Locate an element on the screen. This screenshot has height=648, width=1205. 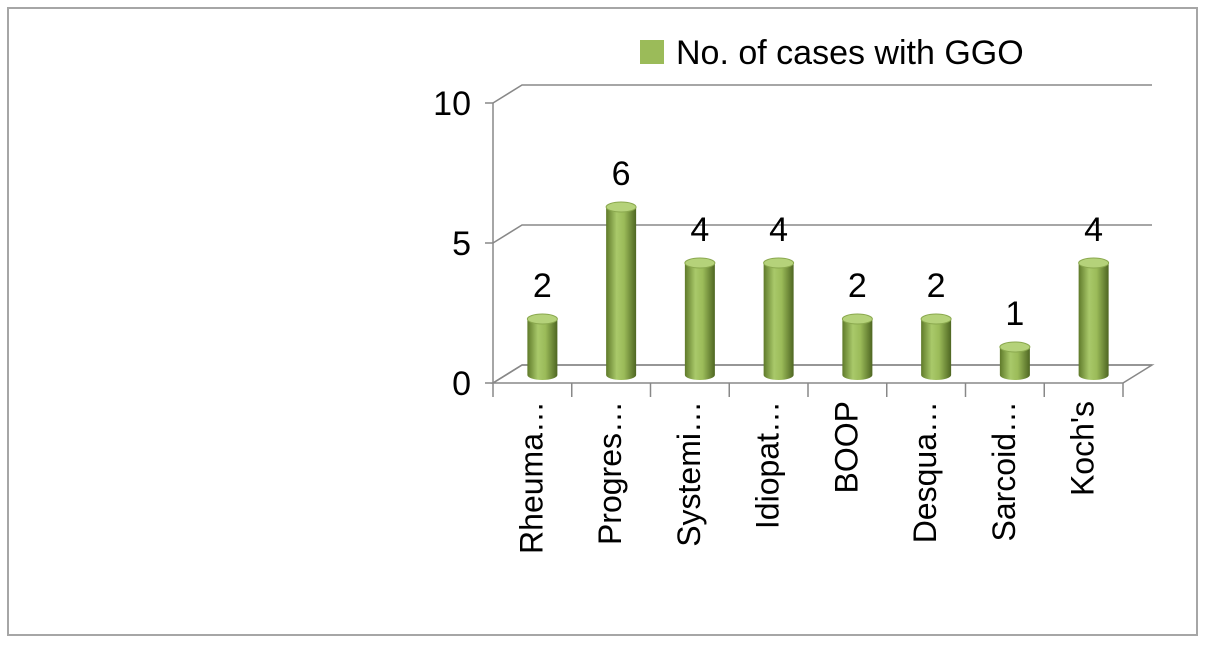
x-tick-label: BOOP is located at coordinates (846, 447).